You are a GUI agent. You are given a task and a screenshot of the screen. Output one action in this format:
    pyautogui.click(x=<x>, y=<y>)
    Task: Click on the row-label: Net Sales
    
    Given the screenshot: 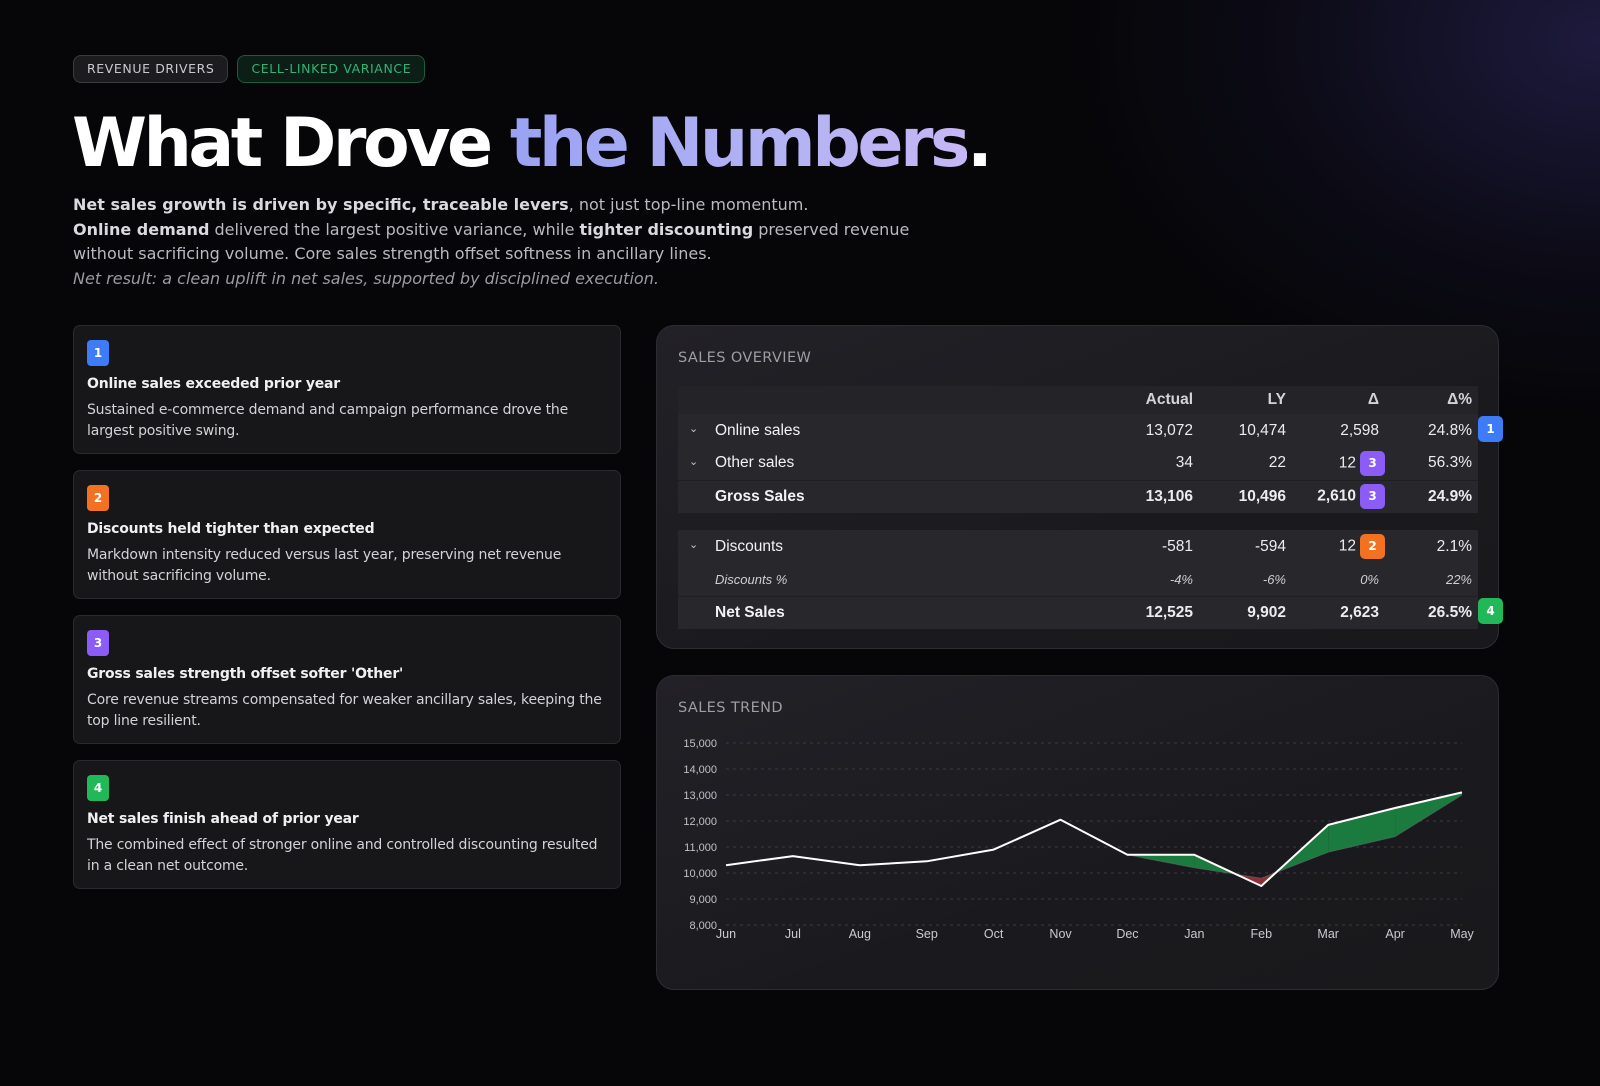 What is the action you would take?
    pyautogui.click(x=750, y=612)
    